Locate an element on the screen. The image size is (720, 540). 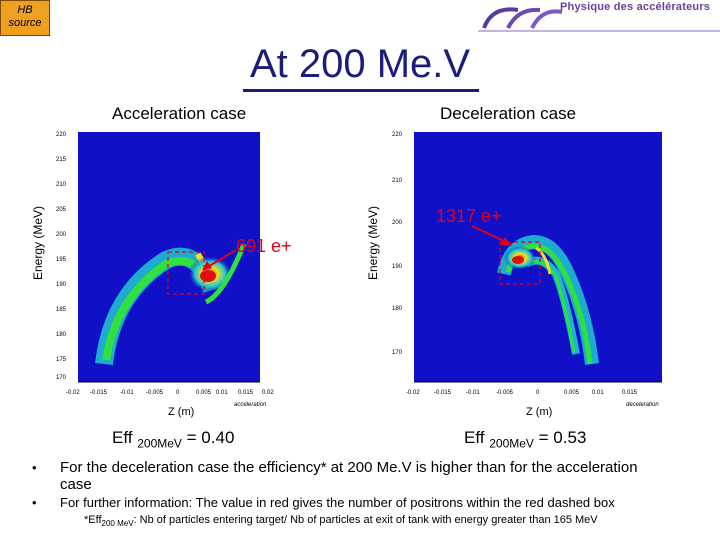
left-x-tick: -0.005 is located at coordinates (155, 393).